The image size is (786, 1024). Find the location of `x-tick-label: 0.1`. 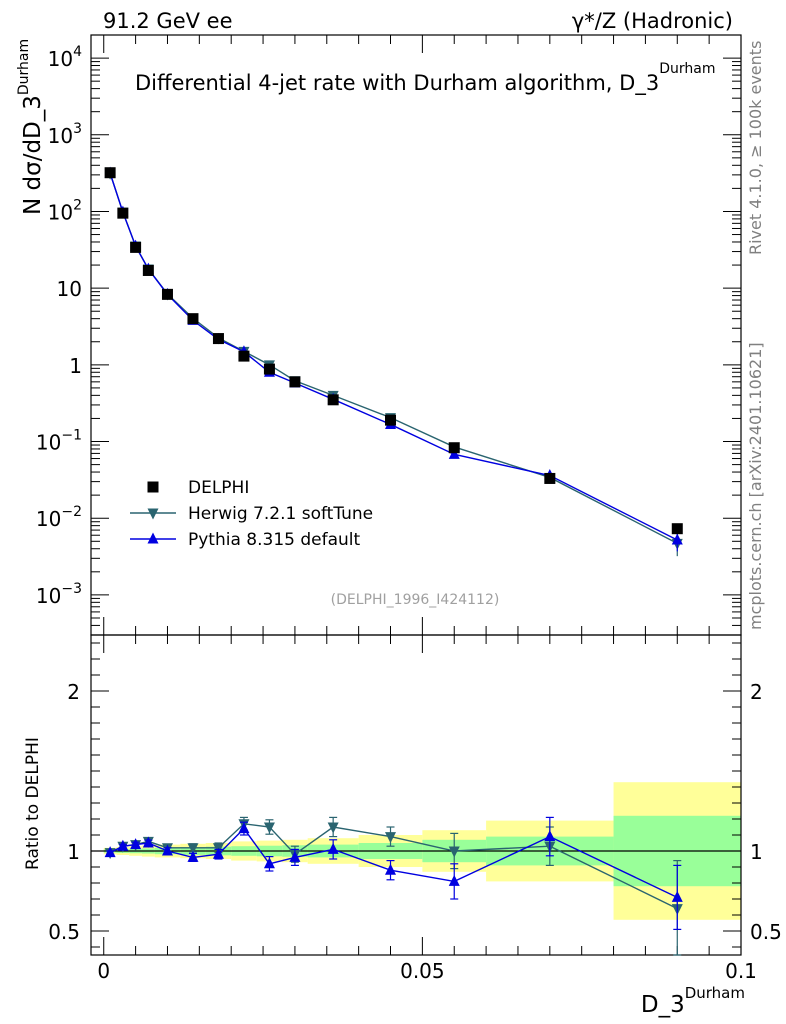

x-tick-label: 0.1 is located at coordinates (741, 971).